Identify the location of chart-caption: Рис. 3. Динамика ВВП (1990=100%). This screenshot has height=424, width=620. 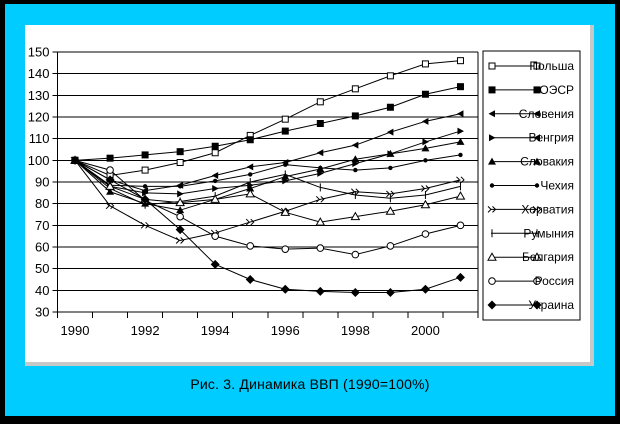
(310, 384).